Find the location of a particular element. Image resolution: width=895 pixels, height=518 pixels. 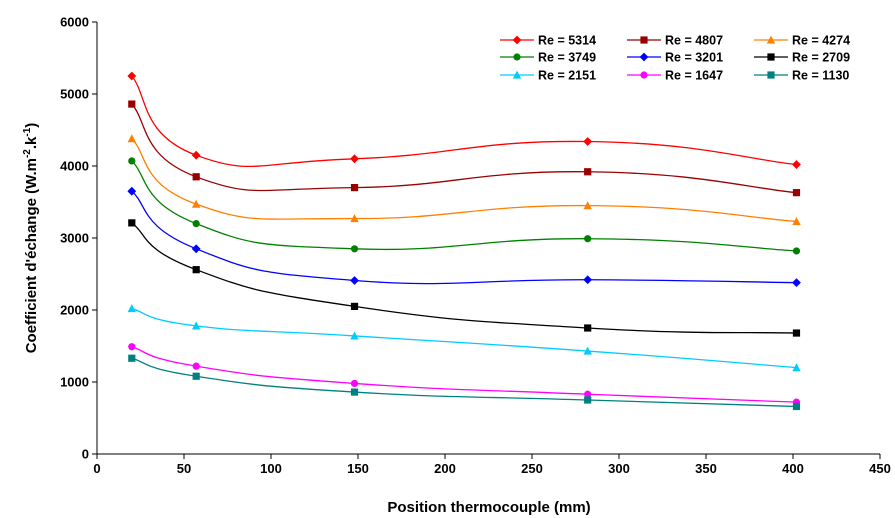

legend-item: Re = 1130 is located at coordinates (801, 76).